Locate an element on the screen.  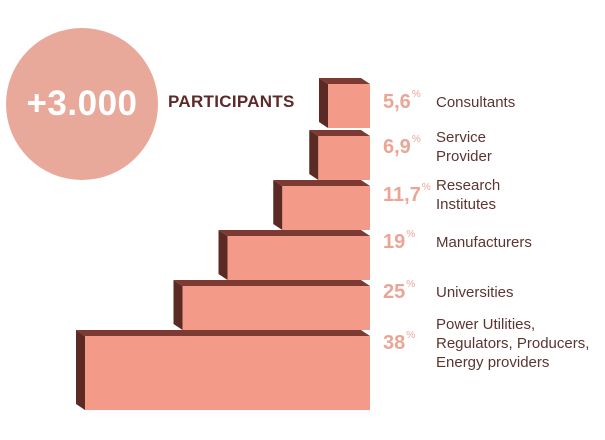
category-label: Research Institutes is located at coordinates (468, 195).